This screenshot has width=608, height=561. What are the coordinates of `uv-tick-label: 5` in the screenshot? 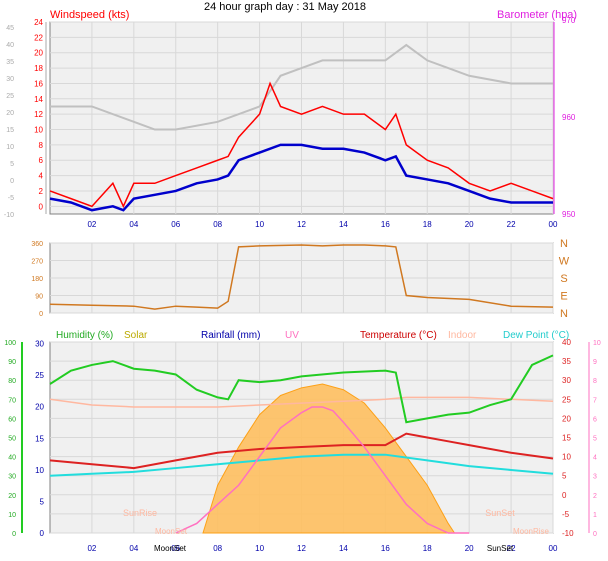 It's located at (595, 439).